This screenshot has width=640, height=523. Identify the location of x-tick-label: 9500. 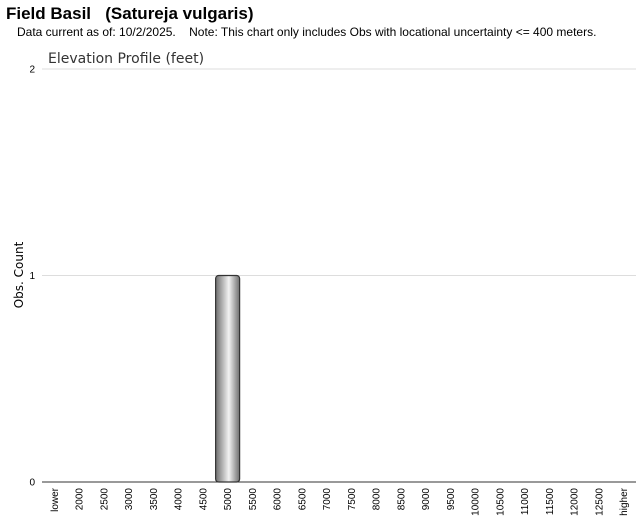
(451, 499).